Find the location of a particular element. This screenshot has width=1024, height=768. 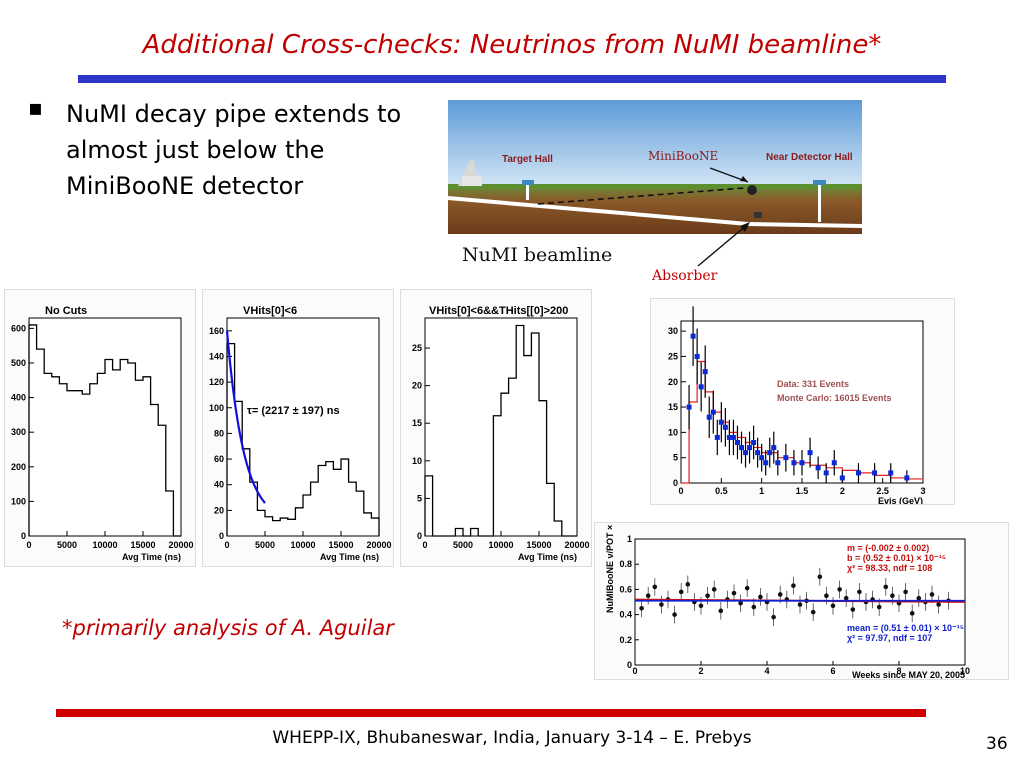

x-tick-label: 5000 is located at coordinates (463, 545).